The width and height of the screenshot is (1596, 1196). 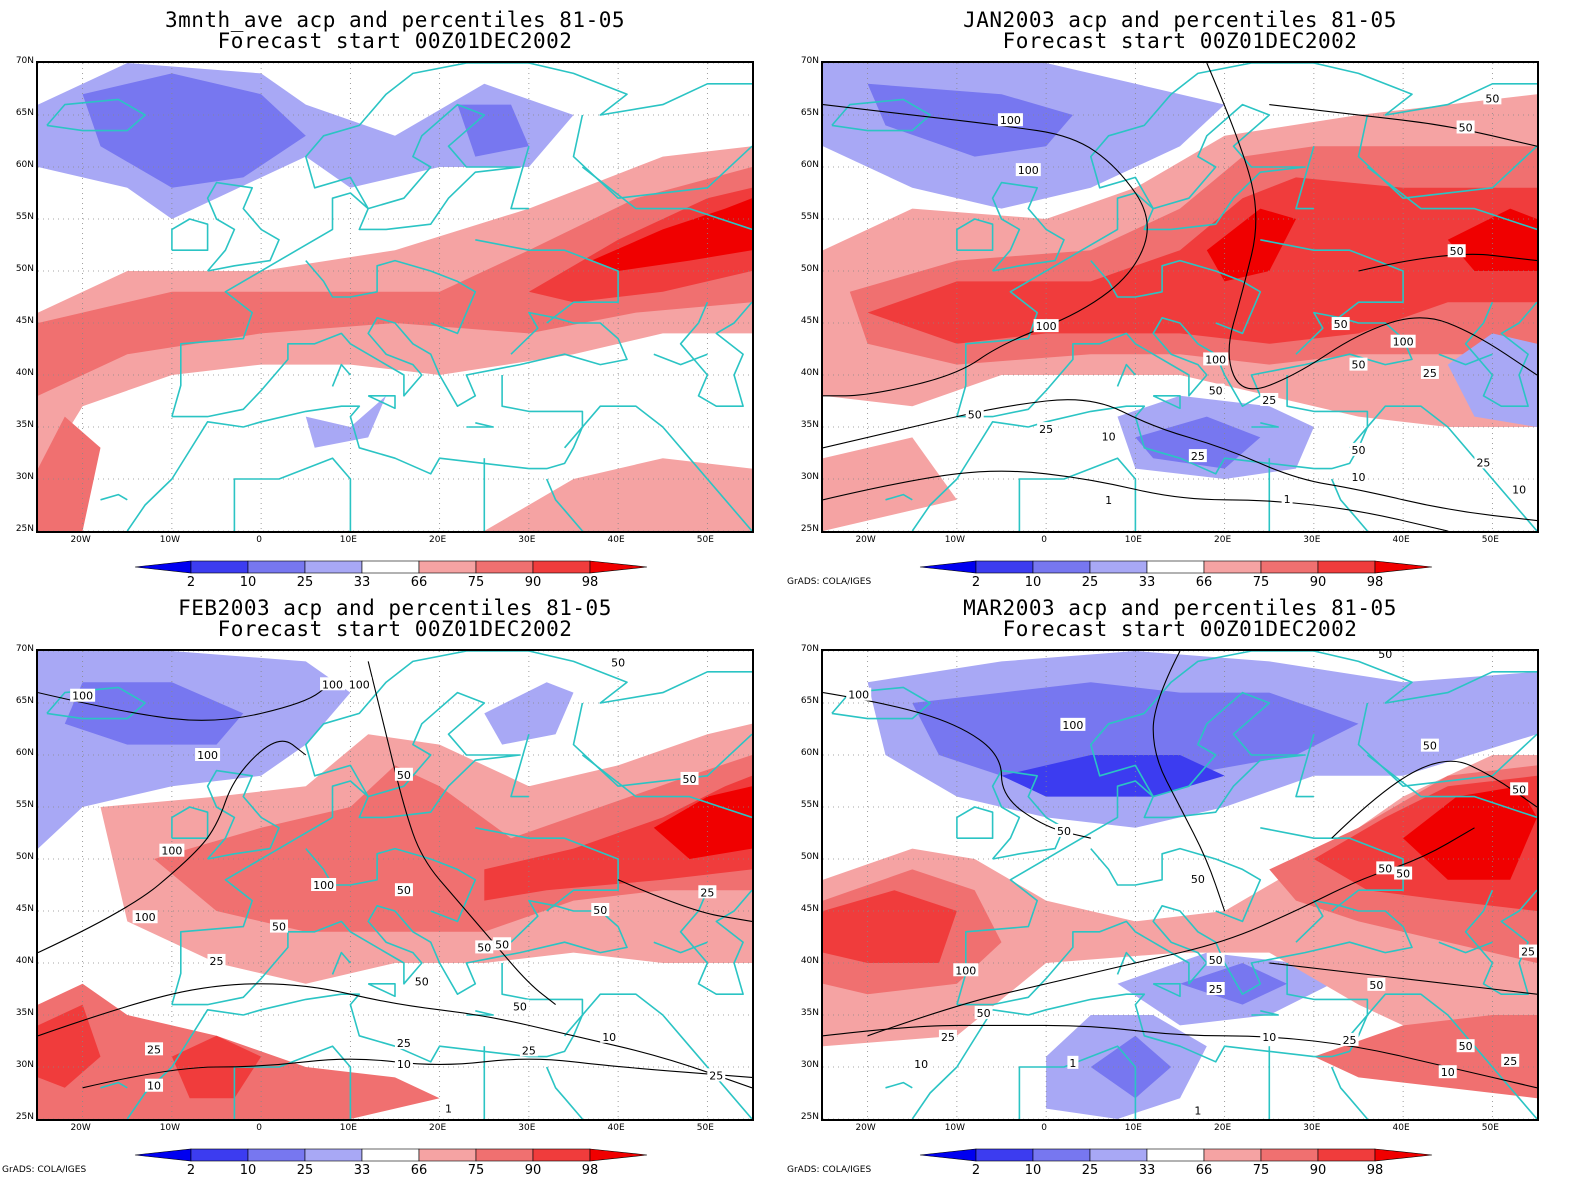 What do you see at coordinates (476, 1170) in the screenshot?
I see `colorbar-label: 75` at bounding box center [476, 1170].